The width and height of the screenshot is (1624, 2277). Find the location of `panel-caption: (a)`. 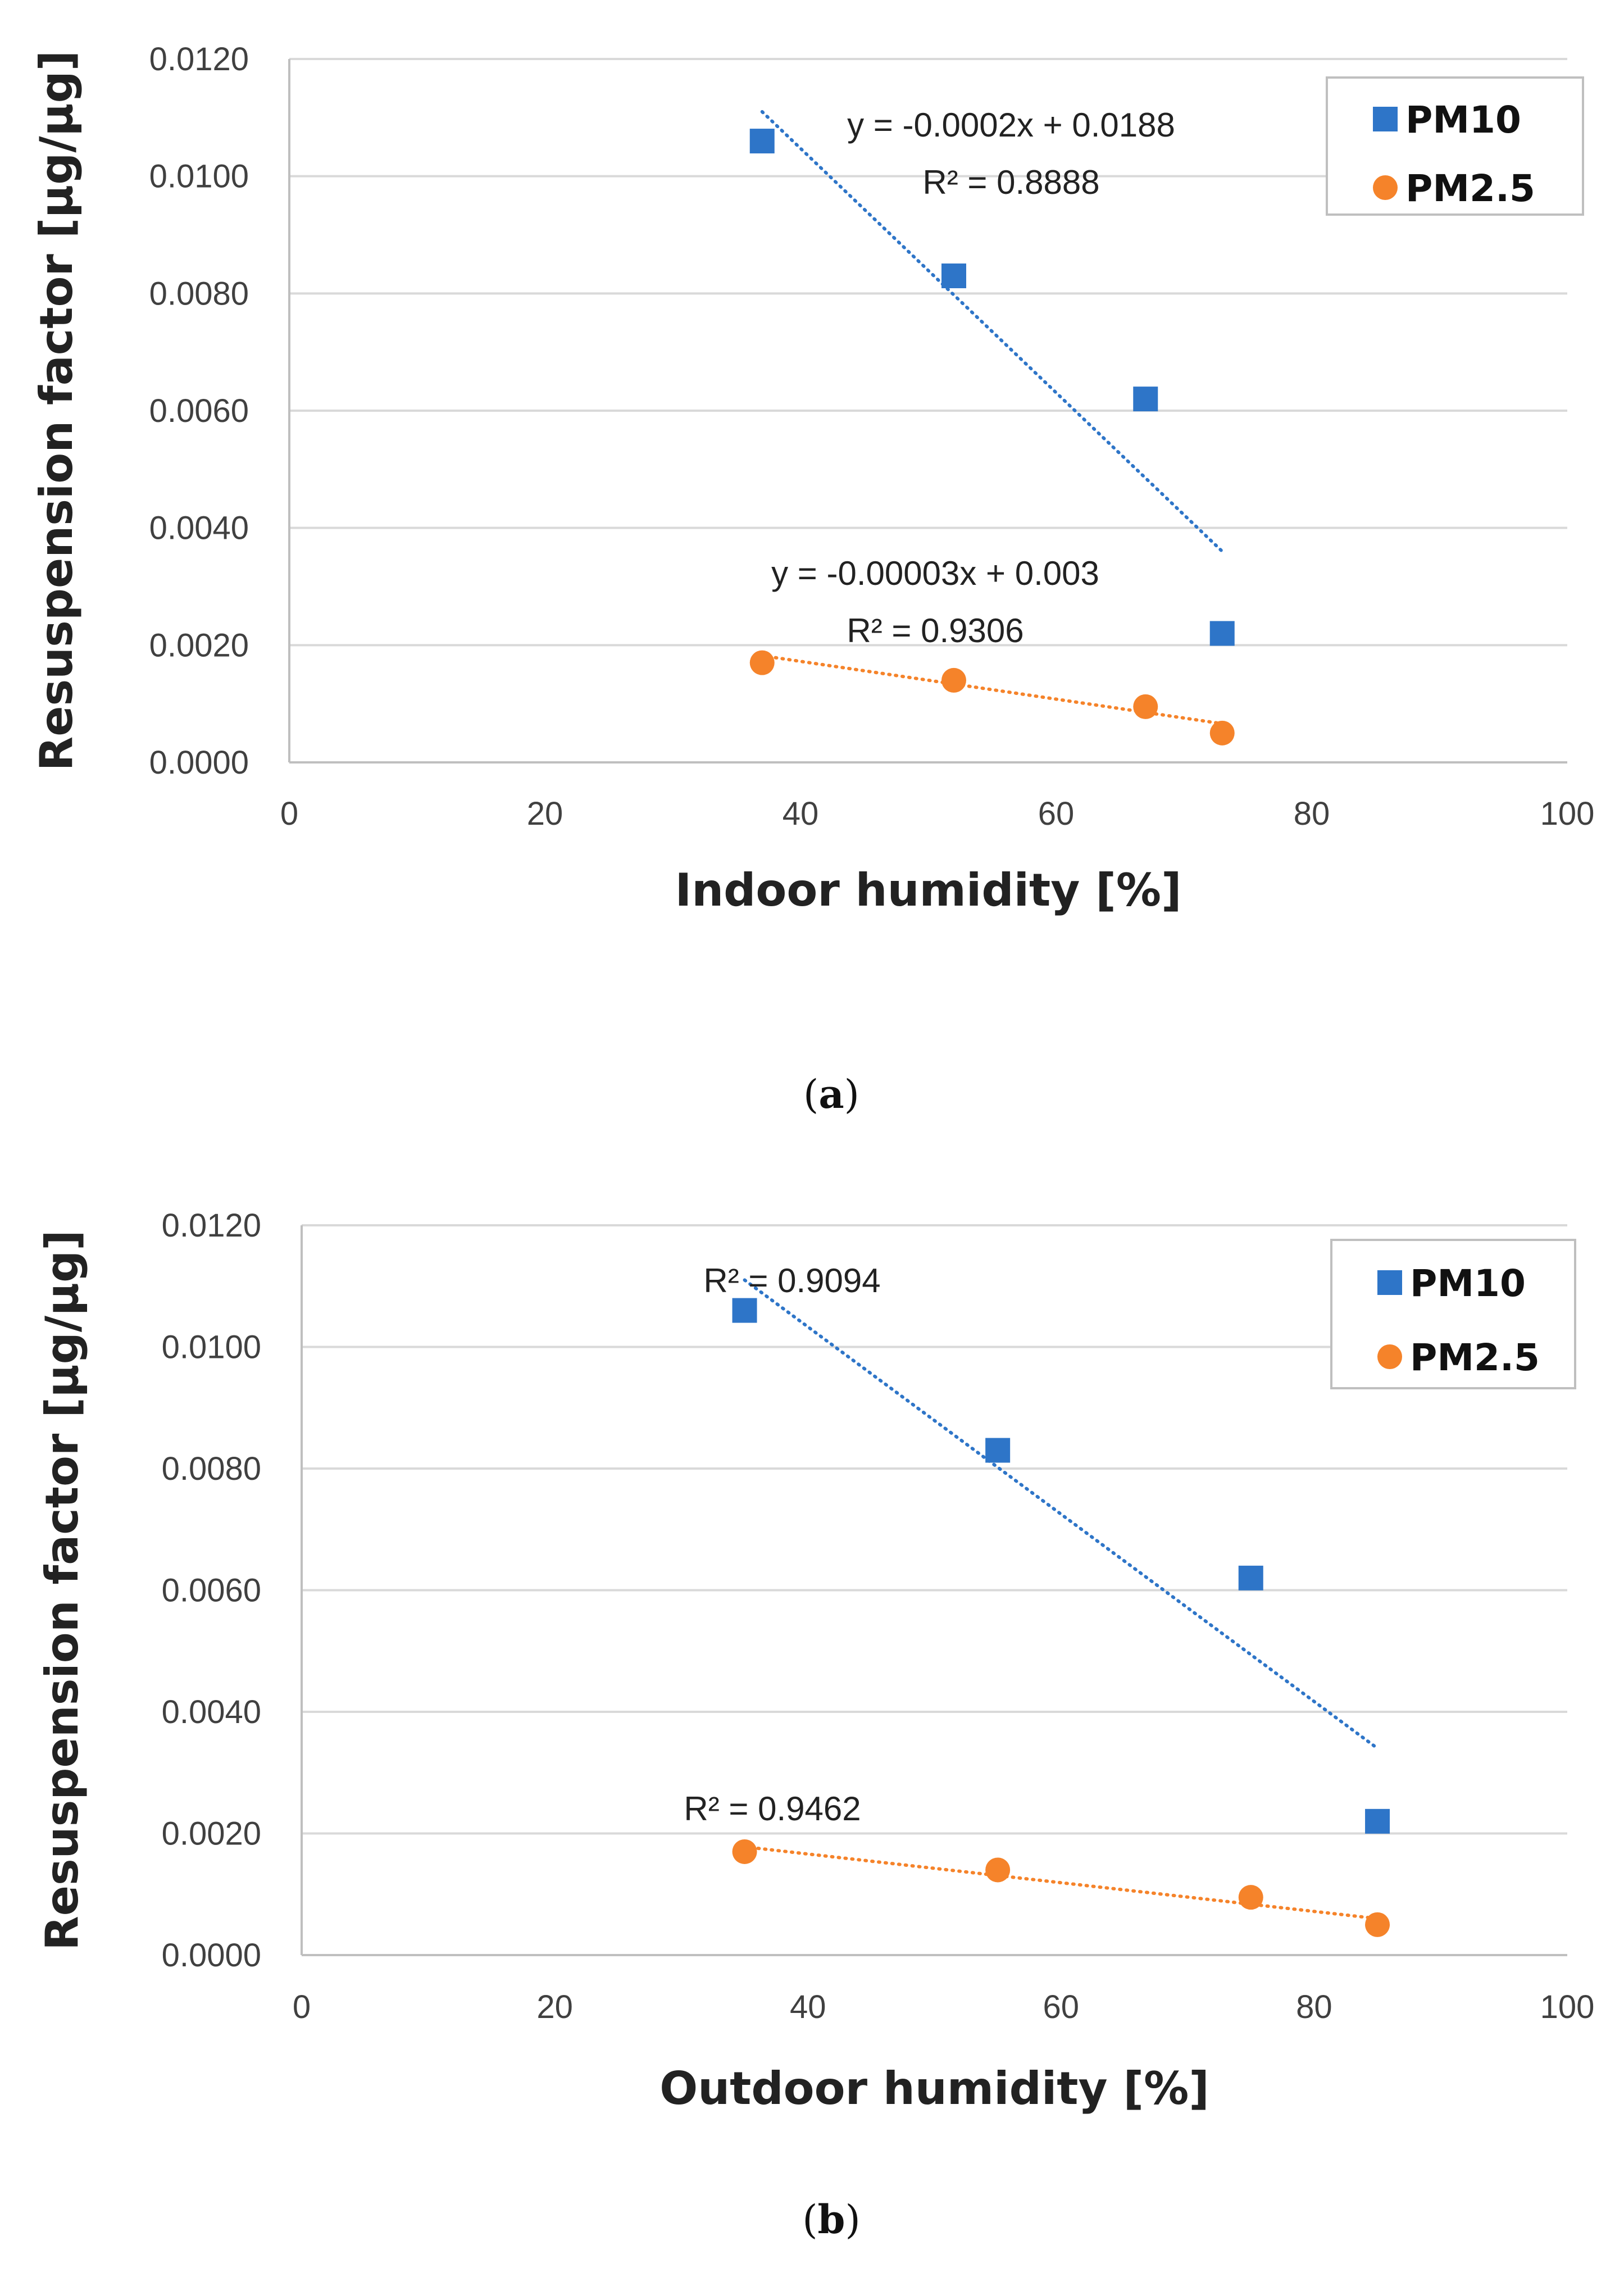

panel-caption: (a) is located at coordinates (831, 1094).